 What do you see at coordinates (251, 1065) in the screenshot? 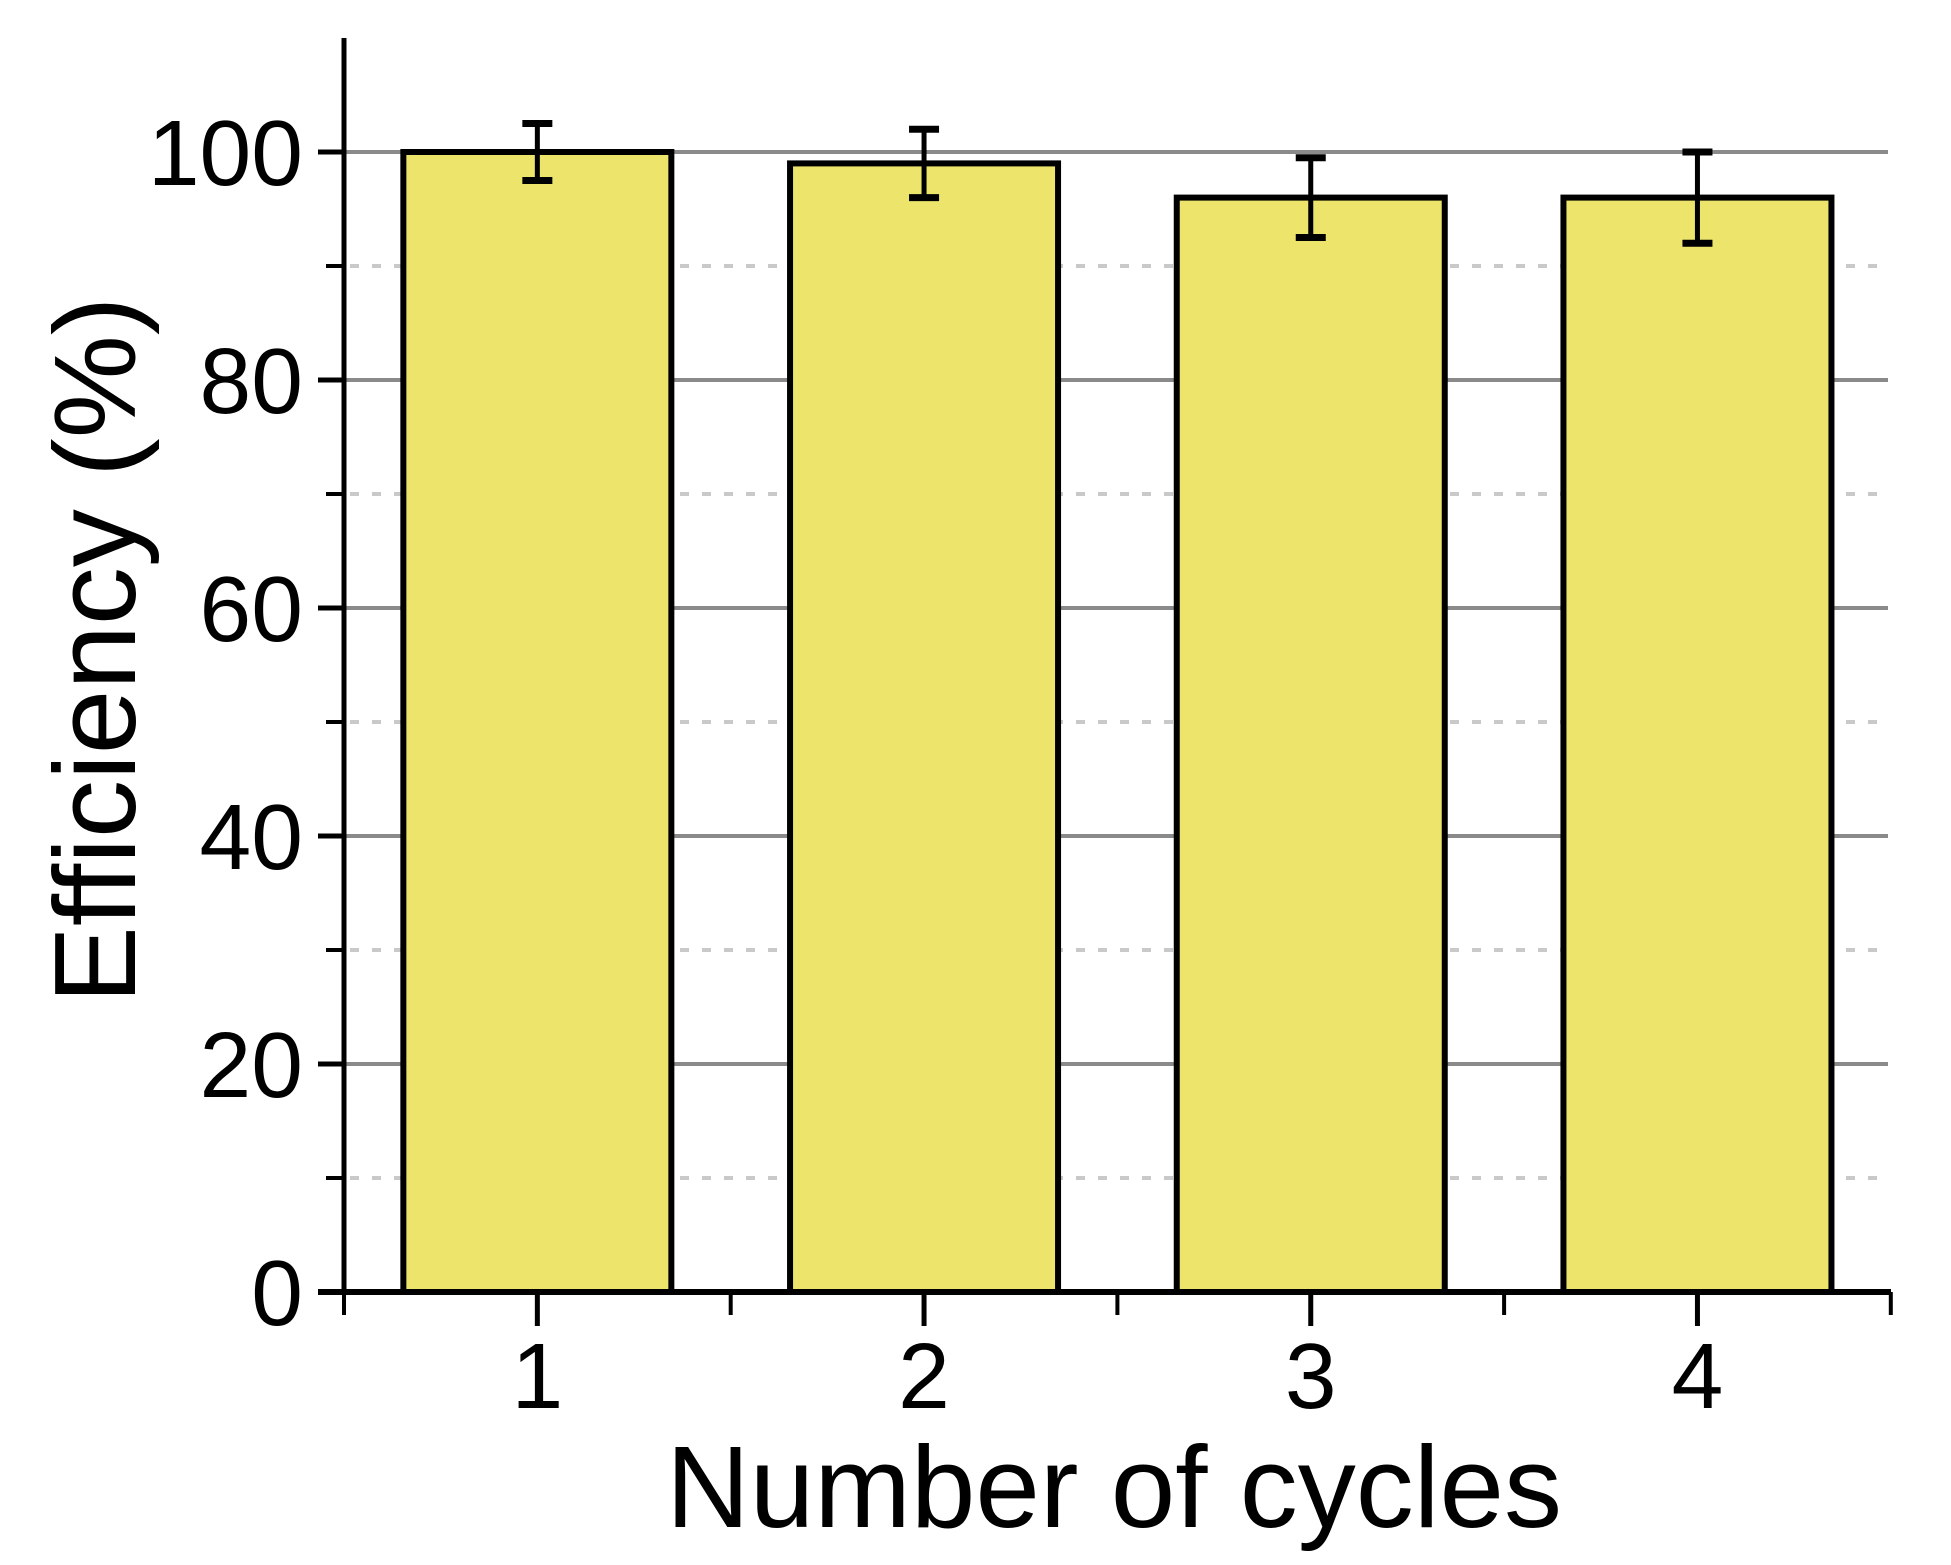
I see `y-tick-label: 20` at bounding box center [251, 1065].